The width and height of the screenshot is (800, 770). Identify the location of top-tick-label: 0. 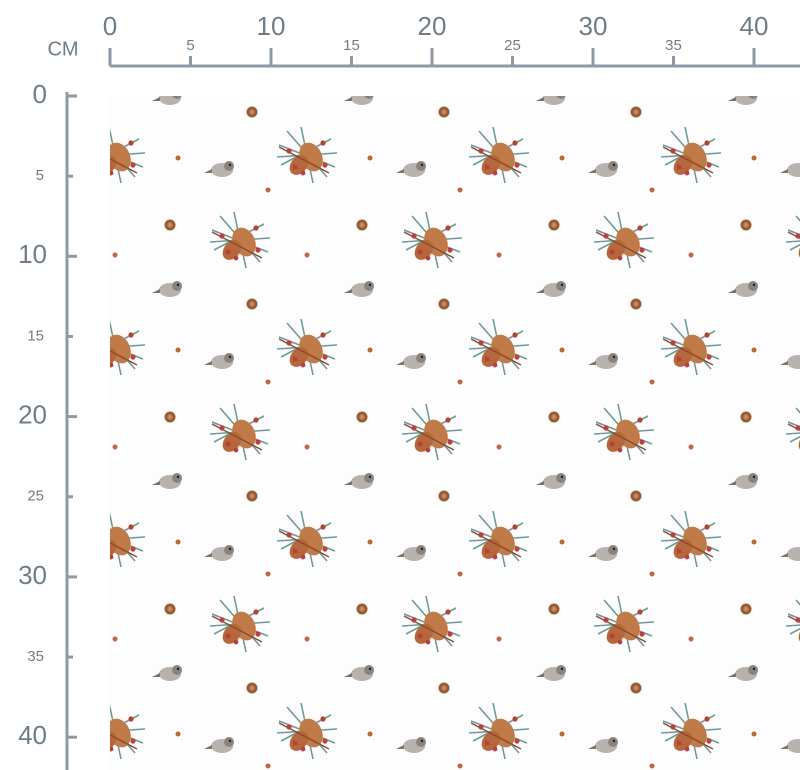
(110, 26).